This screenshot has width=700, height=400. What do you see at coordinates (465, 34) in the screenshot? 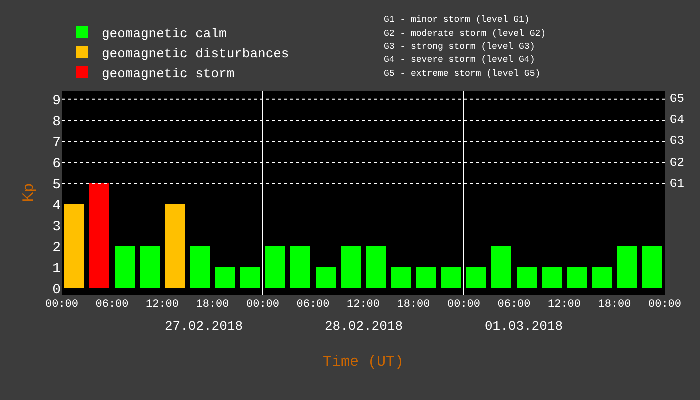
I see `text: G2 - moderate storm (level G2)` at bounding box center [465, 34].